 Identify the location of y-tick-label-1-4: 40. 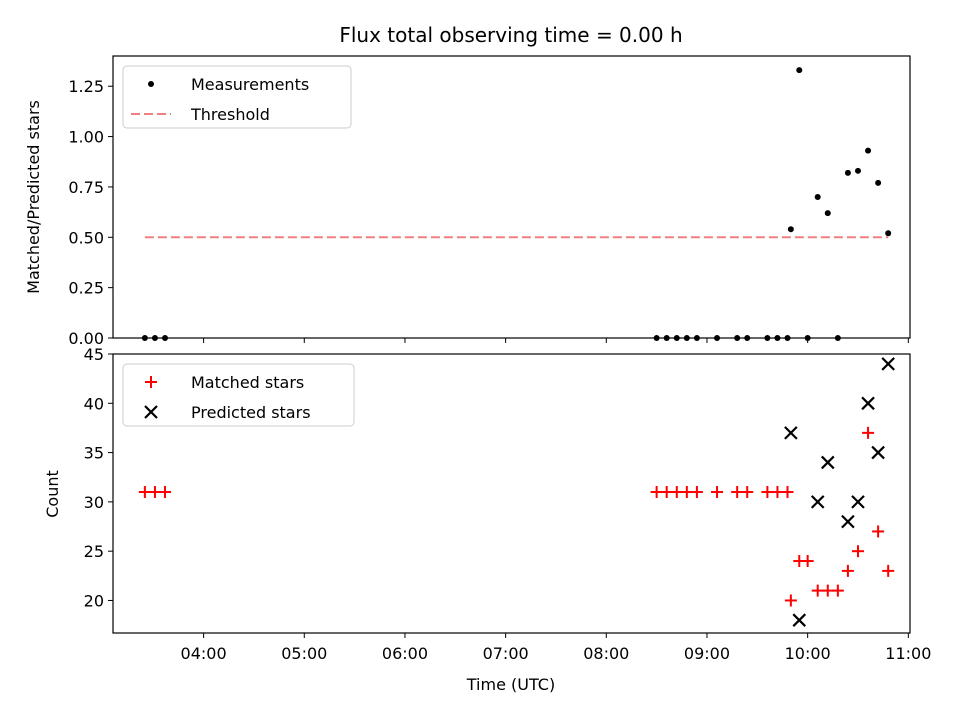
(94, 403).